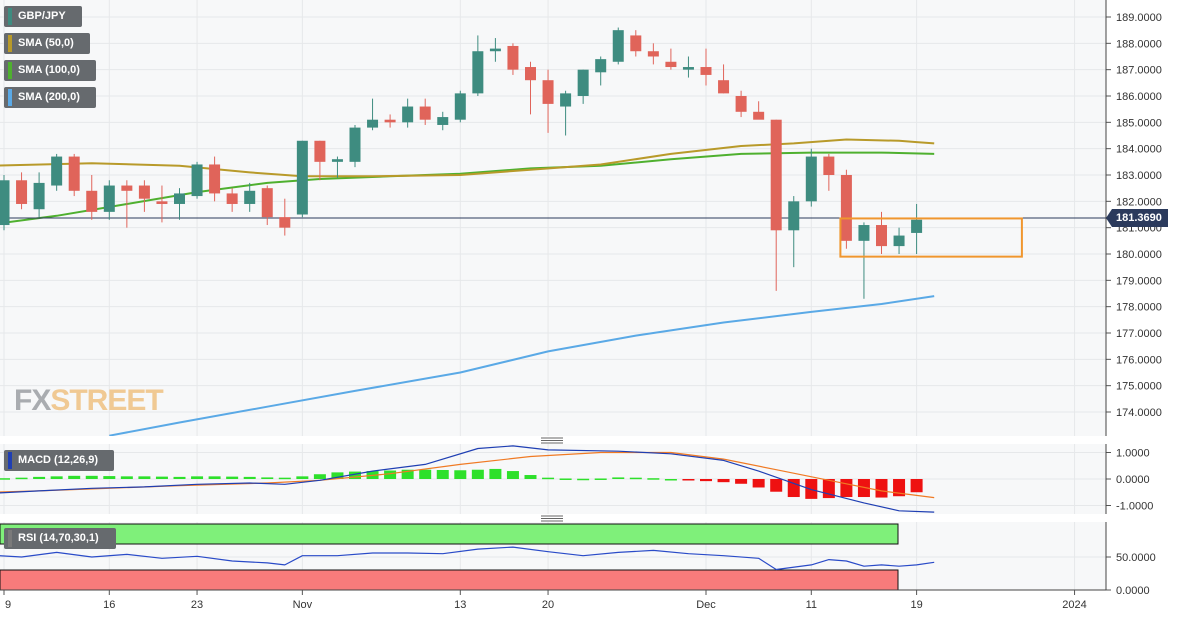  Describe the element at coordinates (303, 605) in the screenshot. I see `time-axis-label: Nov` at that location.